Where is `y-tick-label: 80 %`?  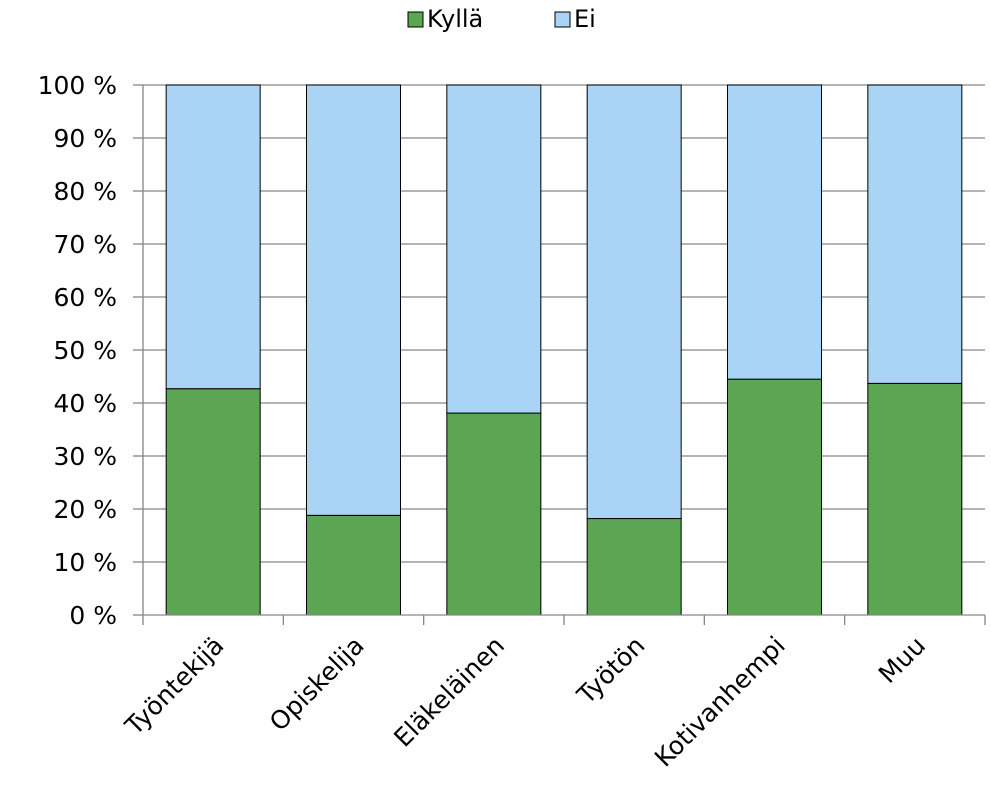
y-tick-label: 80 % is located at coordinates (85, 191).